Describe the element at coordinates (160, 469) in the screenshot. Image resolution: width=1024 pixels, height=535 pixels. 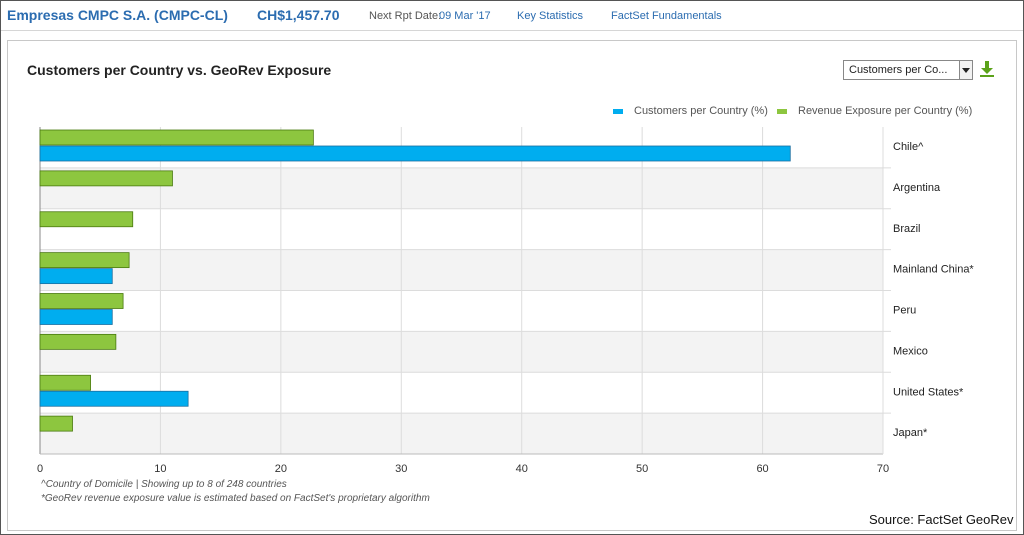
I see `x-tick-label: 10` at that location.